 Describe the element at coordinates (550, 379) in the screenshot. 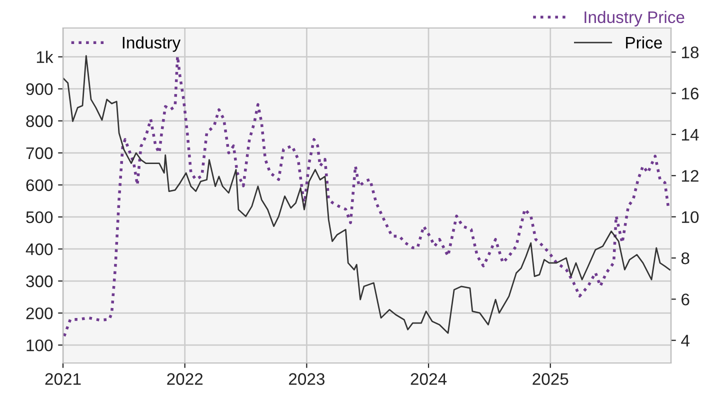

I see `x-tick-label: 2025` at that location.